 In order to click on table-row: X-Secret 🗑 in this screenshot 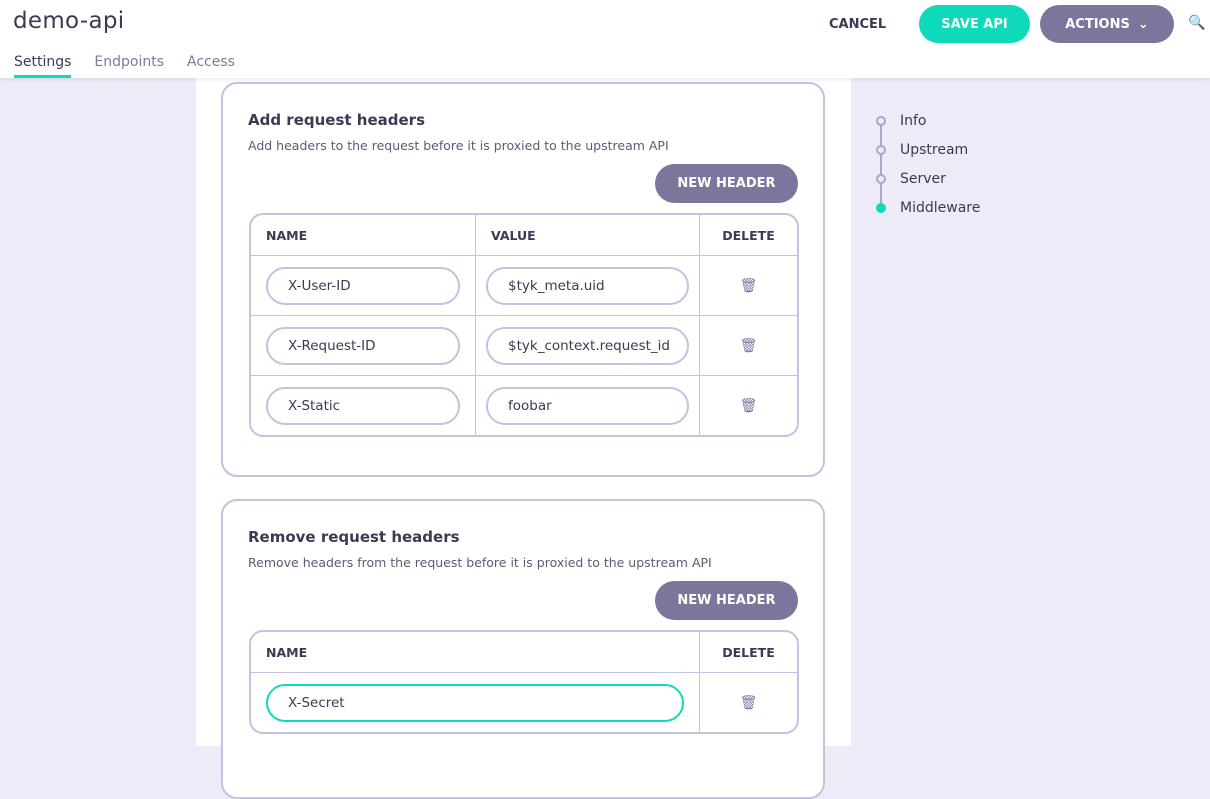, I will do `click(524, 702)`.